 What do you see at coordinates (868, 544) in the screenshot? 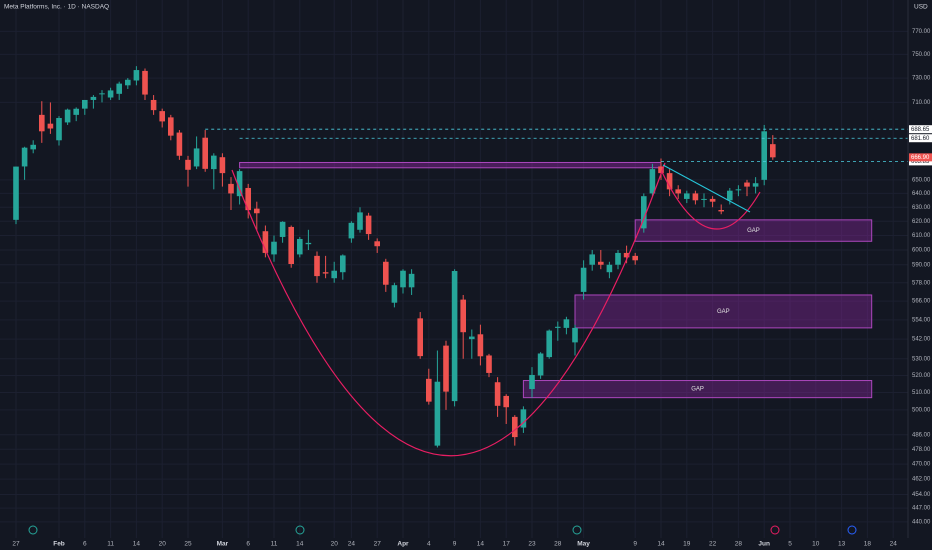
I see `x-tick-label: 18` at bounding box center [868, 544].